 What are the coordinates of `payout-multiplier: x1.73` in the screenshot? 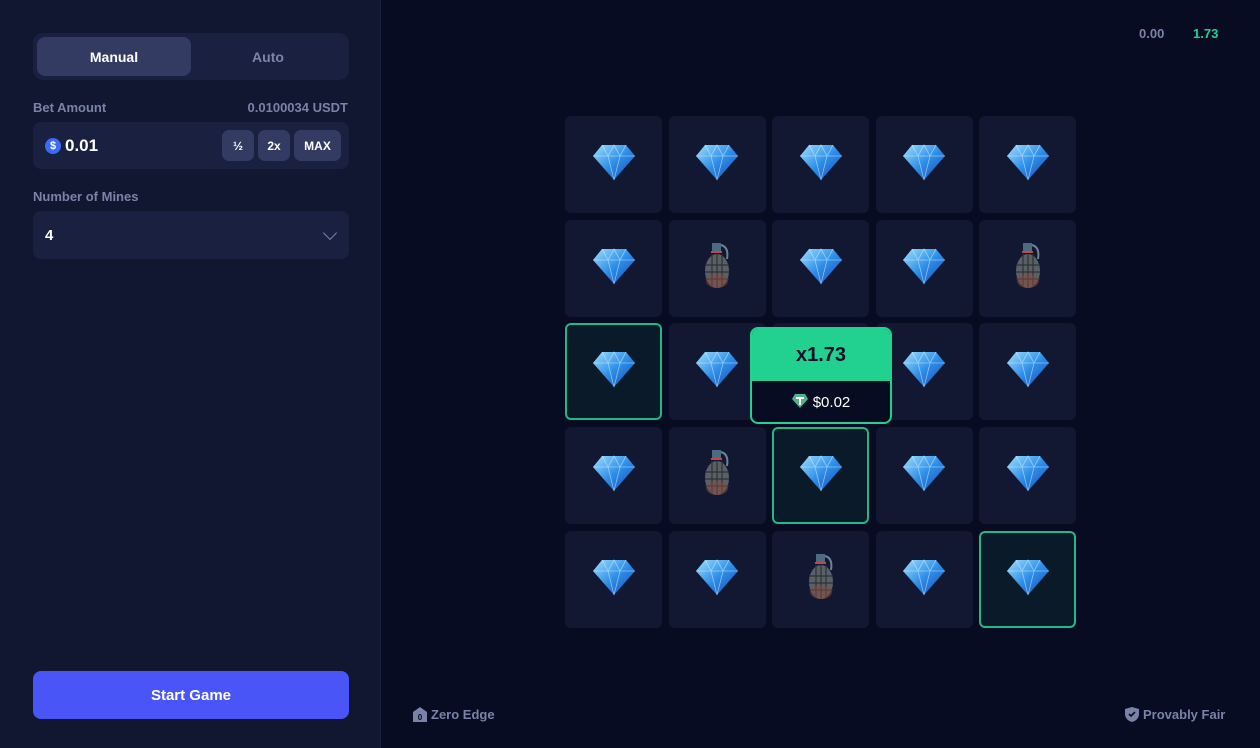 It's located at (821, 355).